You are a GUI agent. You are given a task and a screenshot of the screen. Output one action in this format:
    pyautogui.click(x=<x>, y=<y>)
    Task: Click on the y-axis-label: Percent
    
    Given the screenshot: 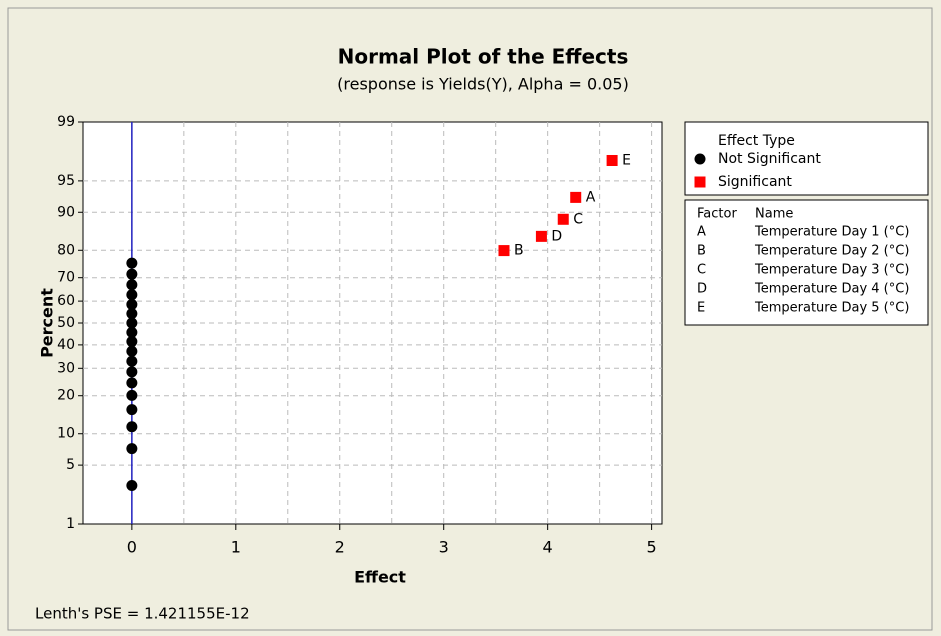 What is the action you would take?
    pyautogui.click(x=47, y=323)
    